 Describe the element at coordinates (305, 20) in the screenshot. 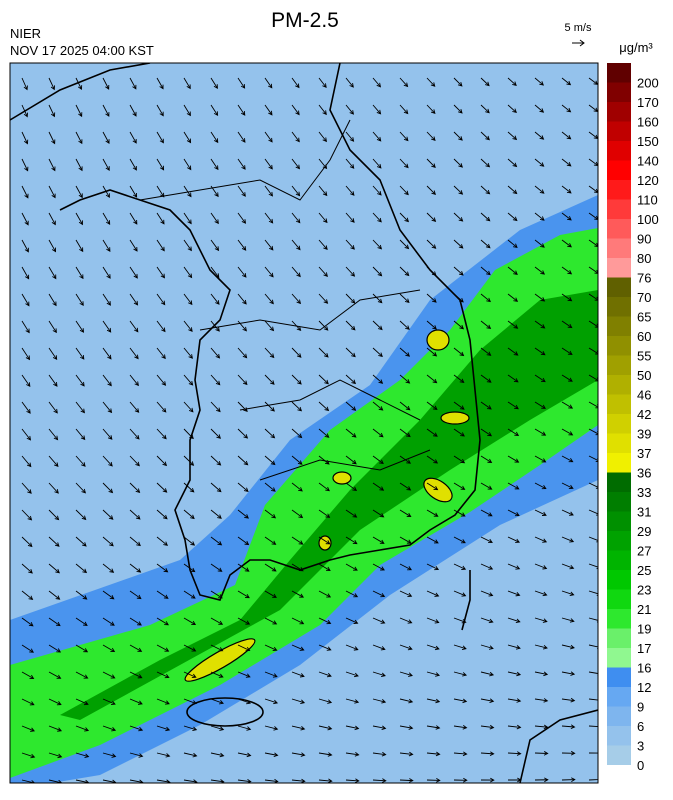

I see `title: PM-2.5` at that location.